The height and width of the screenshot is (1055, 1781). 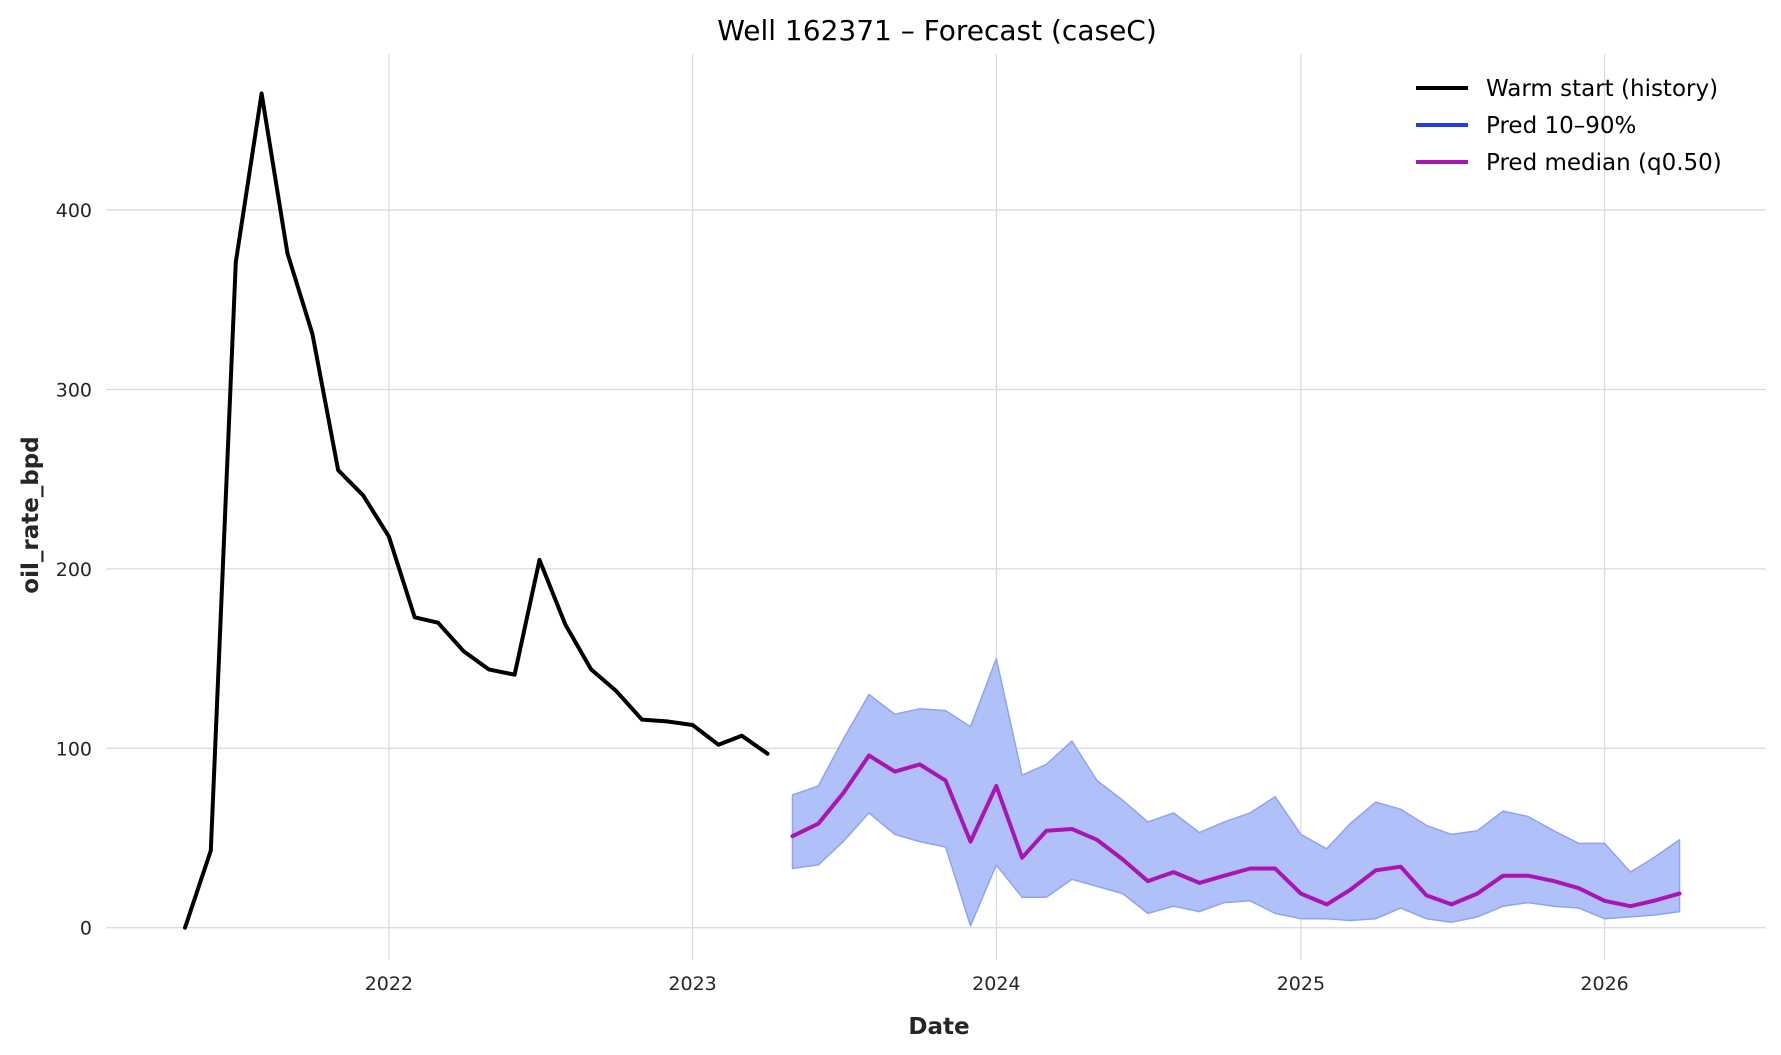 What do you see at coordinates (74, 211) in the screenshot?
I see `y-tick-label: 400` at bounding box center [74, 211].